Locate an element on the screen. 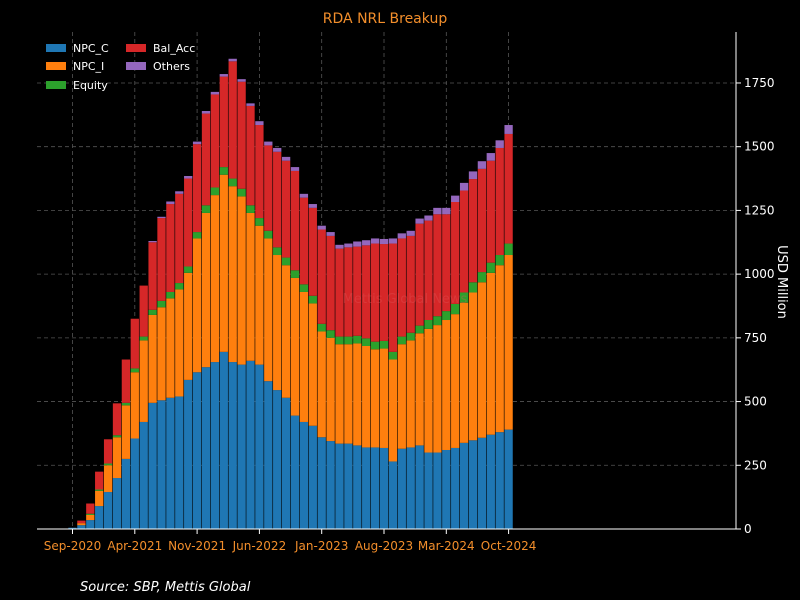 The height and width of the screenshot is (600, 800). bar-npc-i-dec-2022 is located at coordinates (312, 364).